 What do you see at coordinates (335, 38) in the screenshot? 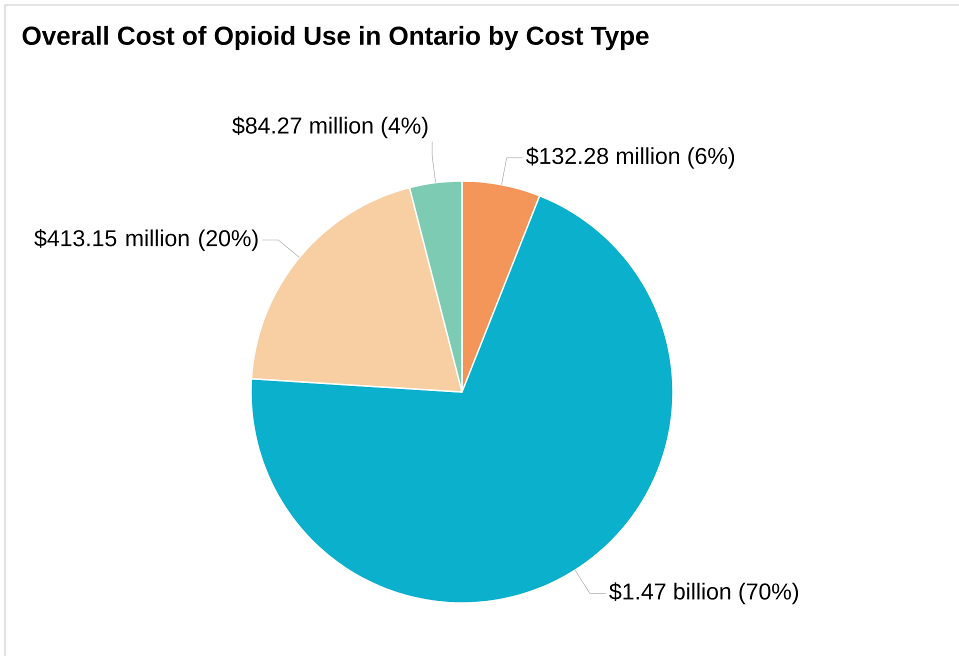
I see `chart-title: Overall Cost of Opioid Use in Ontario by Cost Type` at bounding box center [335, 38].